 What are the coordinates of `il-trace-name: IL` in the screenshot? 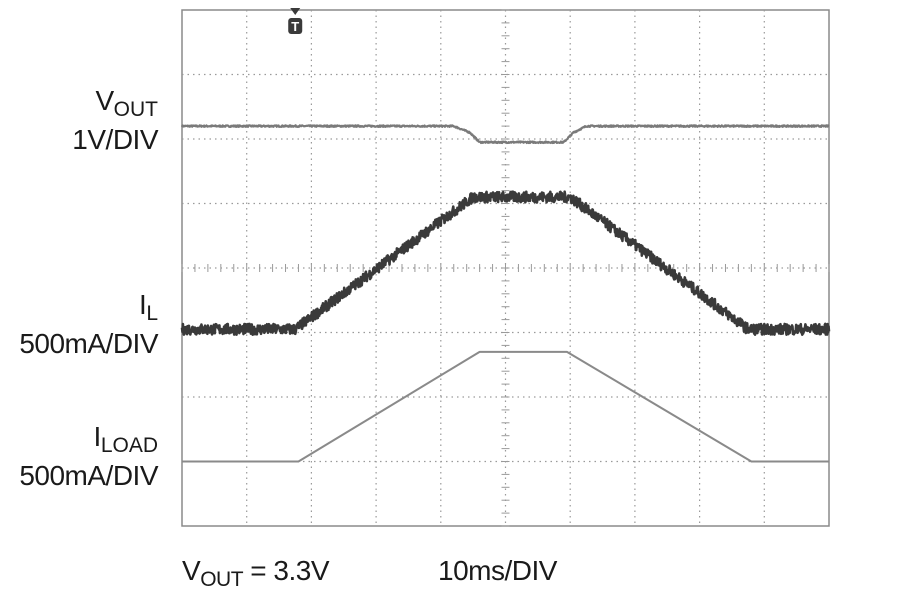 It's located at (88, 309).